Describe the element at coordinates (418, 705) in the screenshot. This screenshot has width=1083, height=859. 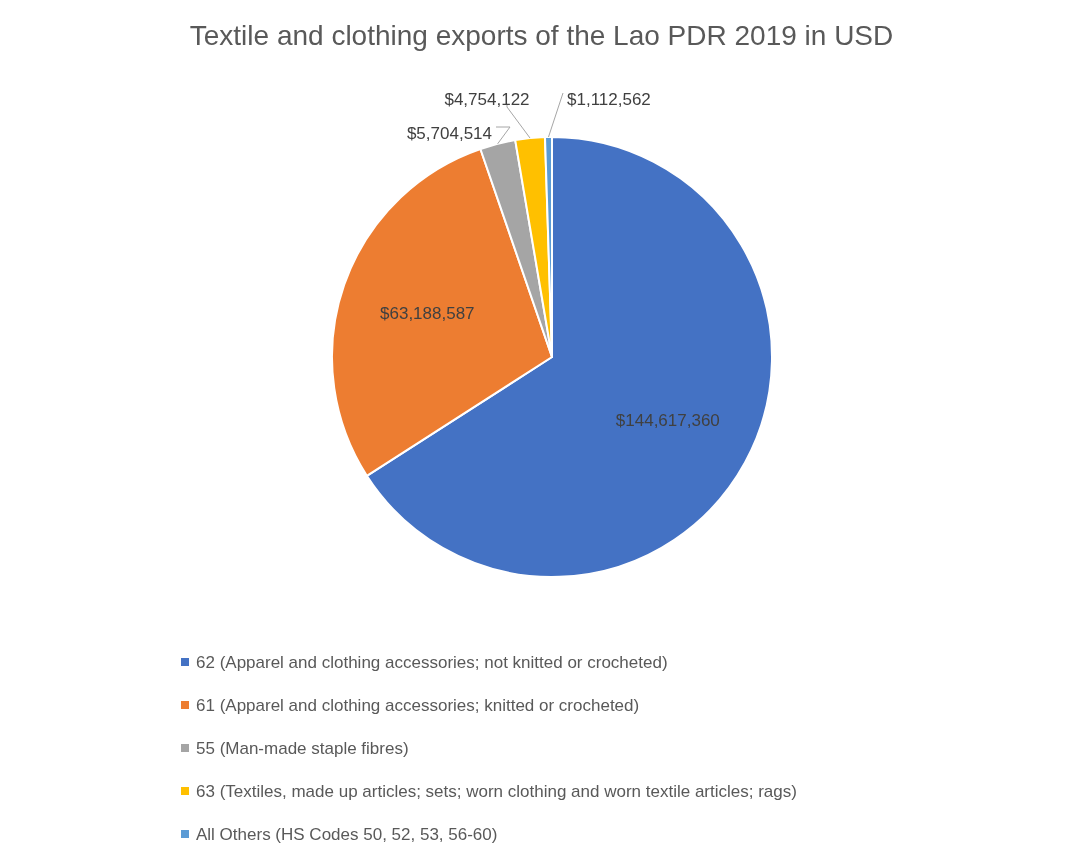
I see `legend-label: 61 (Apparel and clothing accessories; knitted or crocheted)` at that location.